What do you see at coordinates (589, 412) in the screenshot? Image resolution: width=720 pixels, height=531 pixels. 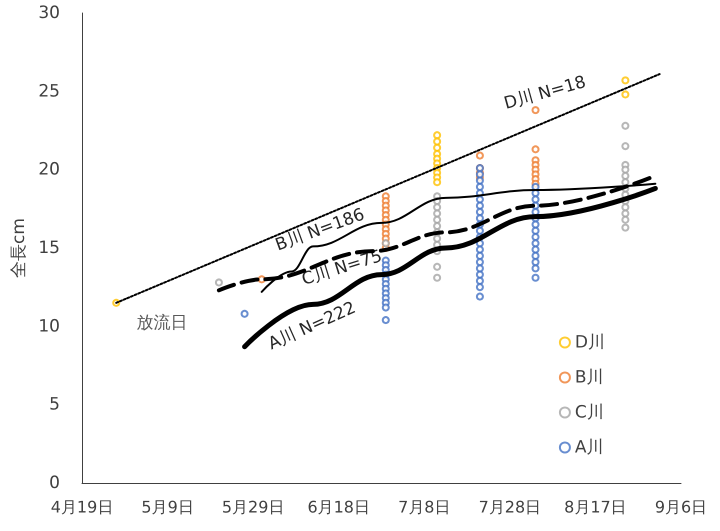 I see `legend-label: C川` at bounding box center [589, 412].